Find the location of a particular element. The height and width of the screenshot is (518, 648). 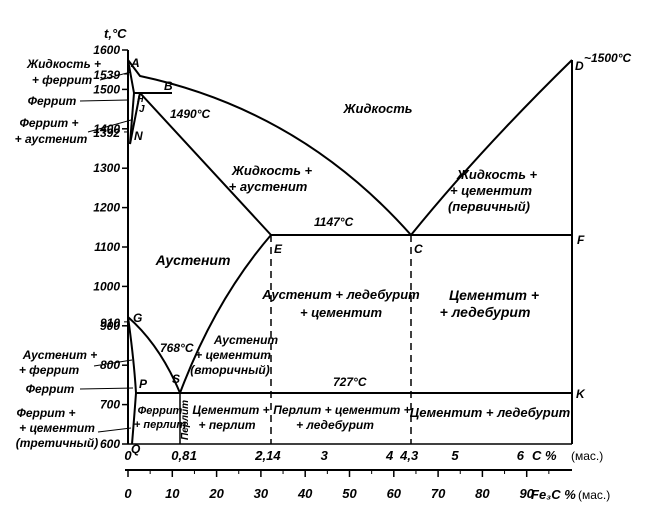

dashed-lines is located at coordinates (341, 339).